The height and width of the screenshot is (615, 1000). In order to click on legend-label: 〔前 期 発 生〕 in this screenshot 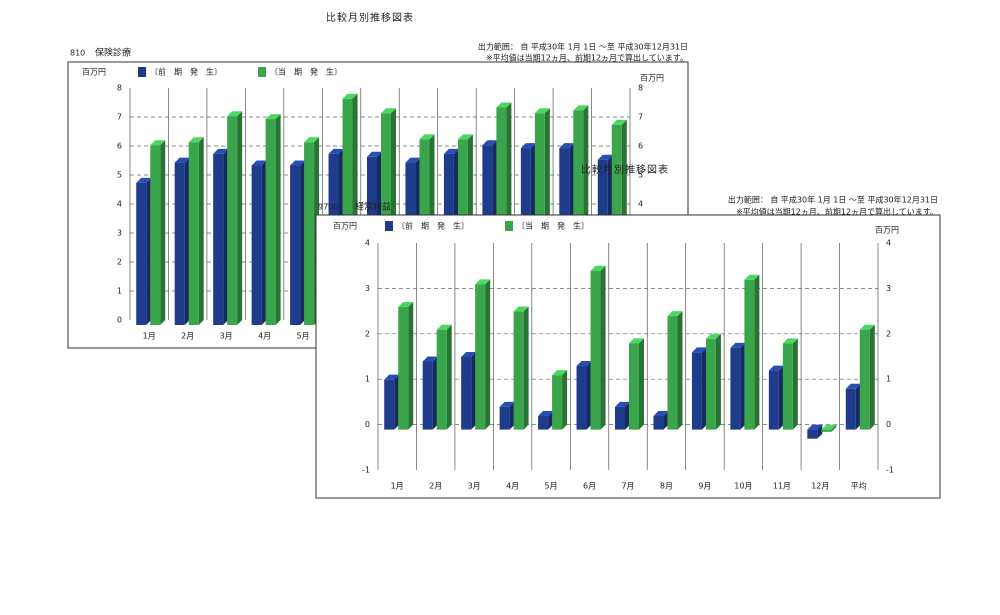, I will do `click(186, 72)`.